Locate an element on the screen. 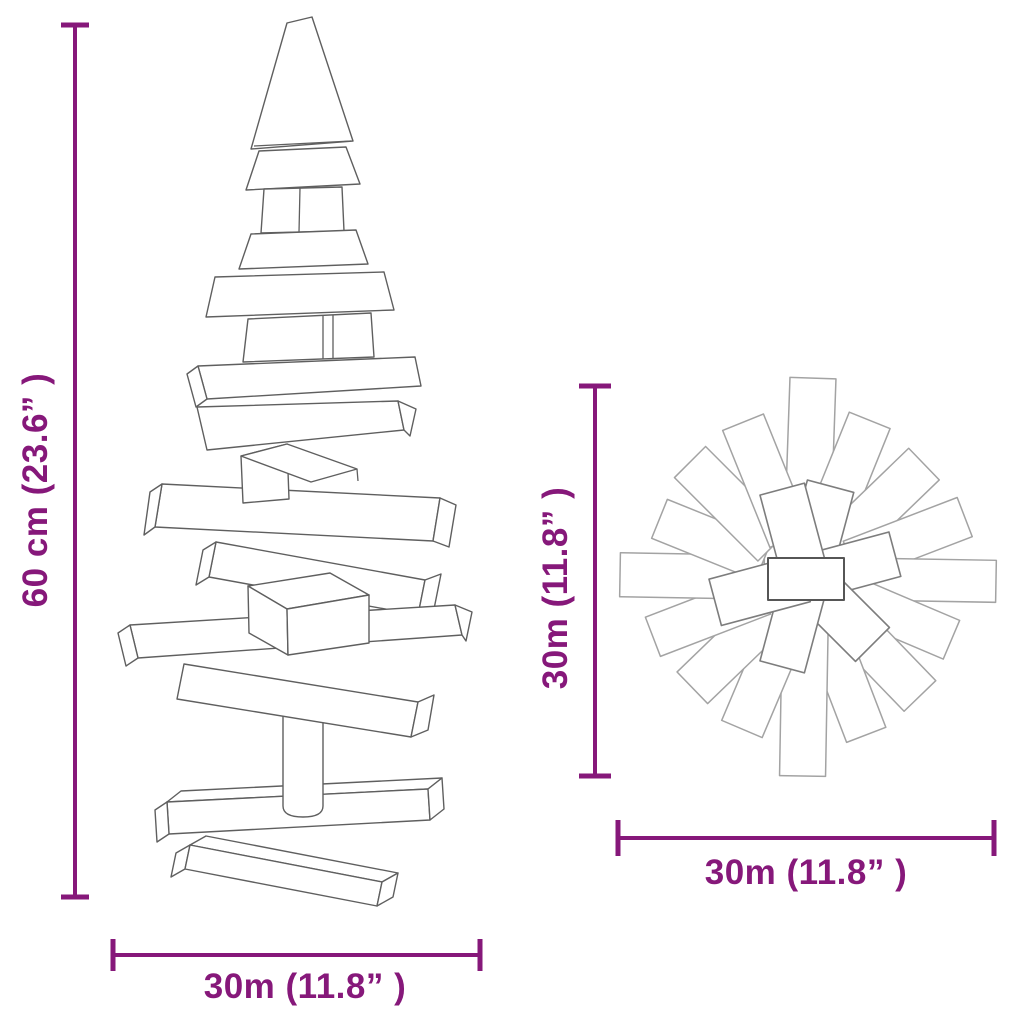 This screenshot has width=1024, height=1024. front-width-label: 30m (11.8” ) is located at coordinates (305, 986).